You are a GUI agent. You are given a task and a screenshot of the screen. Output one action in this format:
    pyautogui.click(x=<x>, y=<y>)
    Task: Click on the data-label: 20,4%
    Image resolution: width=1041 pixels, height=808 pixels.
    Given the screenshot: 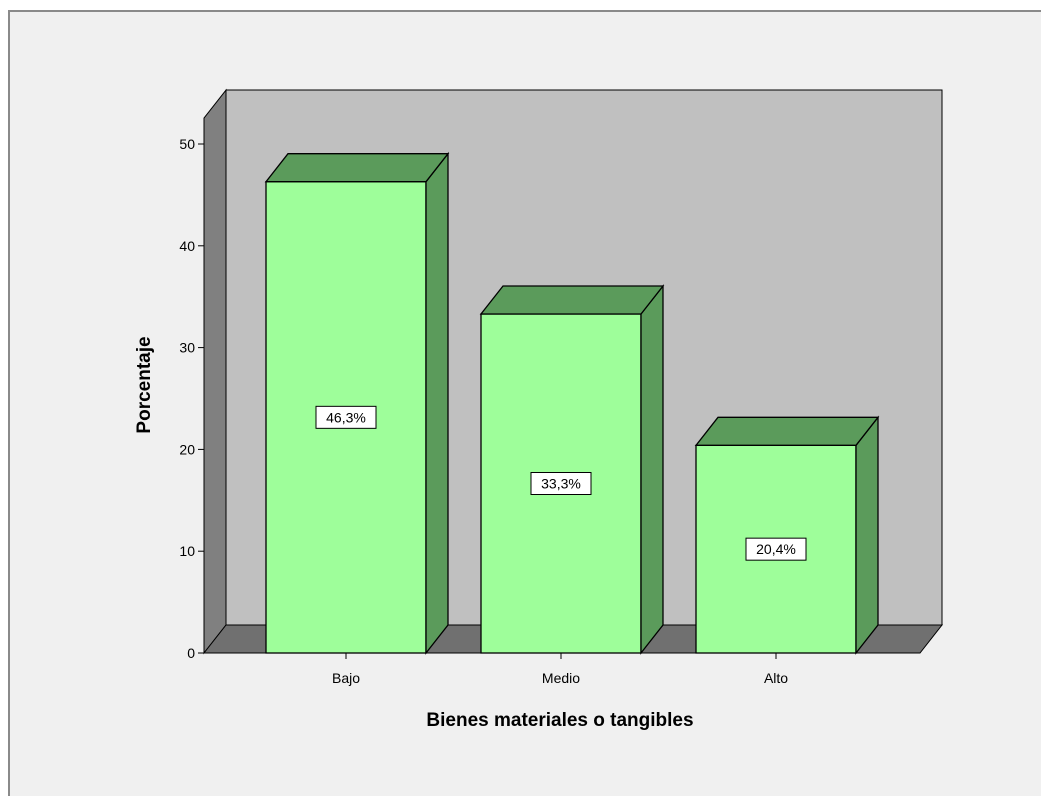 What is the action you would take?
    pyautogui.click(x=776, y=549)
    